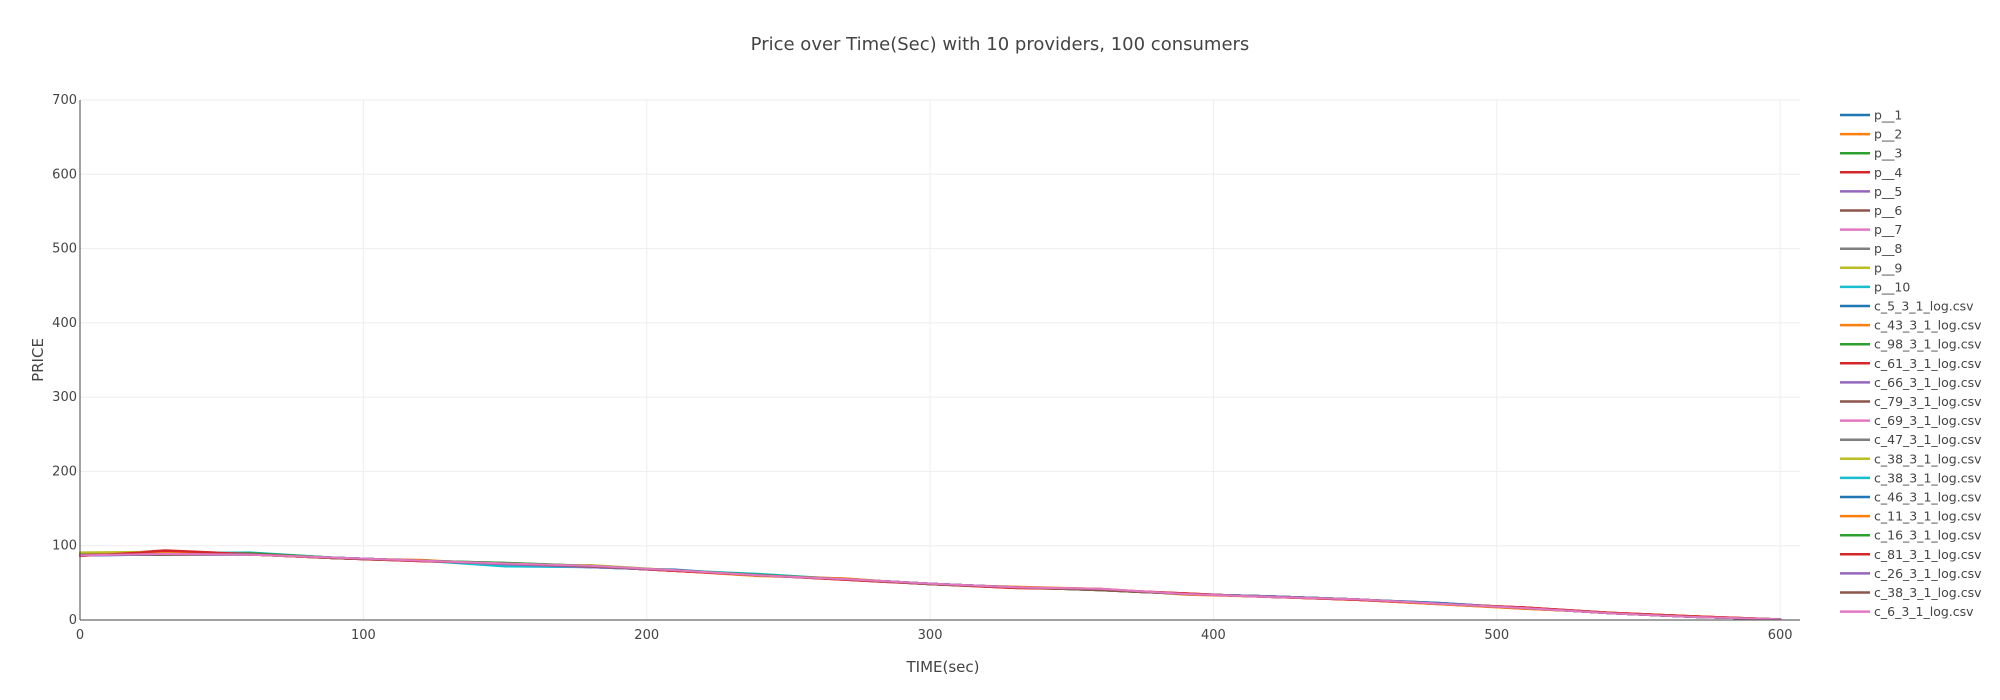 The image size is (2000, 700). What do you see at coordinates (38, 360) in the screenshot?
I see `y-axis-title: PRICE` at bounding box center [38, 360].